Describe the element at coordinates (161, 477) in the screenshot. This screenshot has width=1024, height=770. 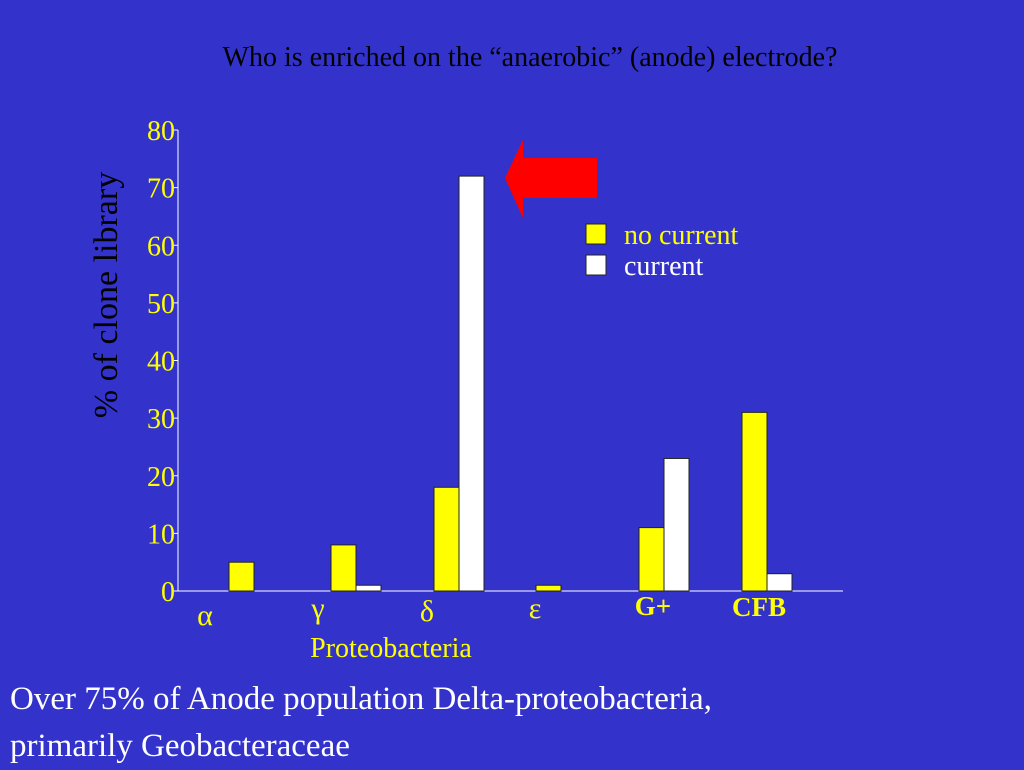
I see `y-tick-label: 20` at that location.